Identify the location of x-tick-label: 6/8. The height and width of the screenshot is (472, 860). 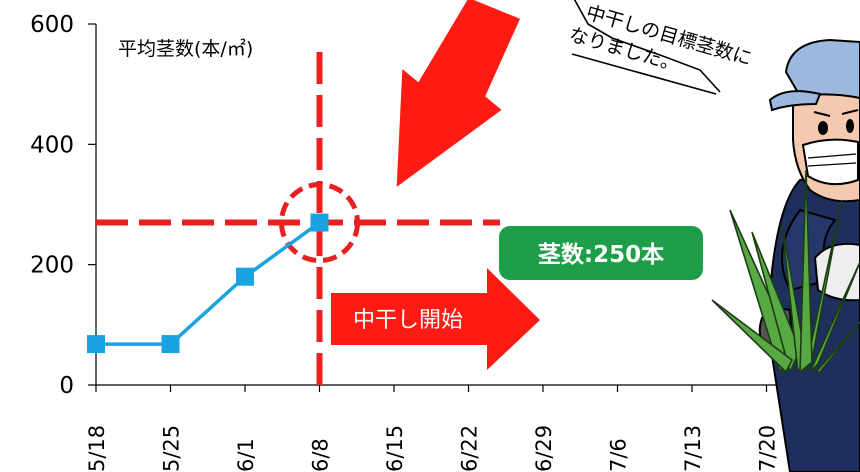
(321, 455).